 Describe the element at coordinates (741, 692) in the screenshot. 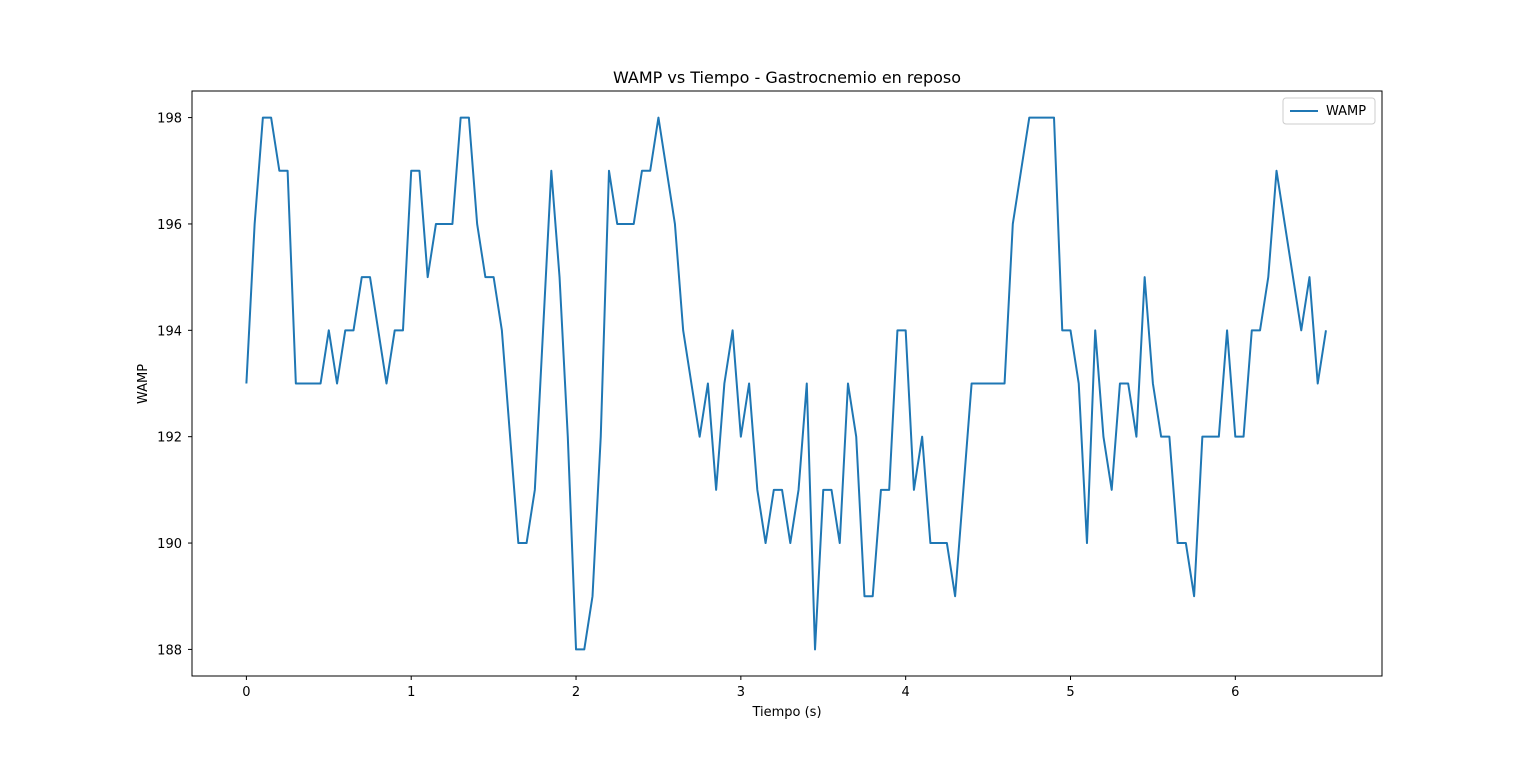

I see `x-tick-label: 3` at that location.